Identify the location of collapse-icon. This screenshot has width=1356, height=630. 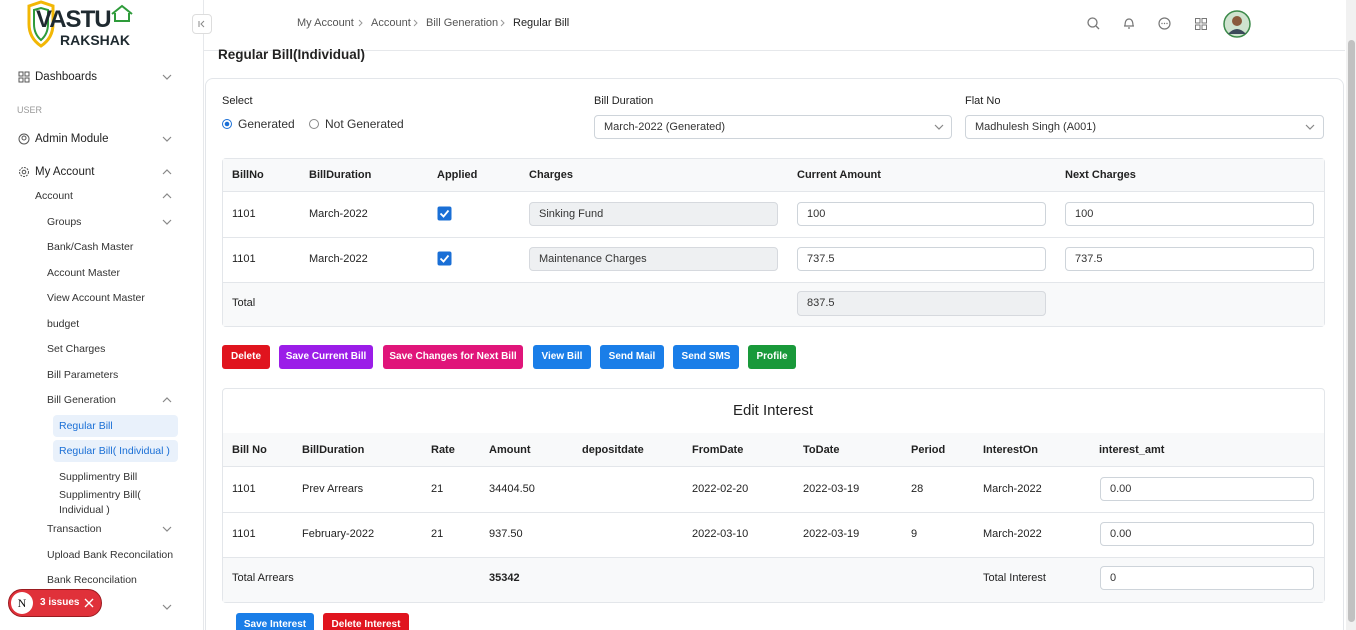
(201, 24).